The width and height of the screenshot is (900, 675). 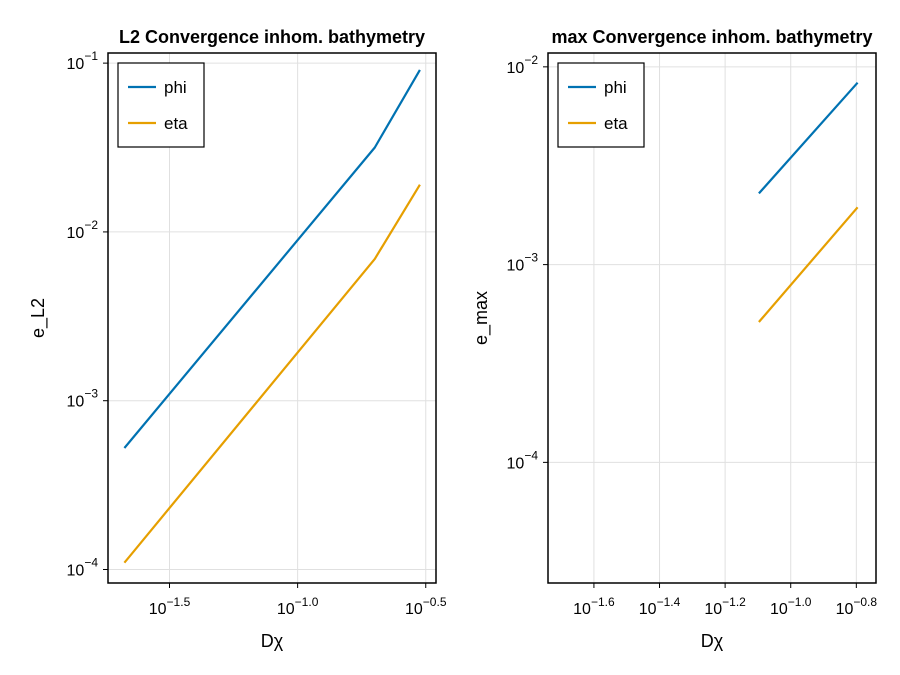 What do you see at coordinates (83, 61) in the screenshot?
I see `y-tick-label: 10⁻¹` at bounding box center [83, 61].